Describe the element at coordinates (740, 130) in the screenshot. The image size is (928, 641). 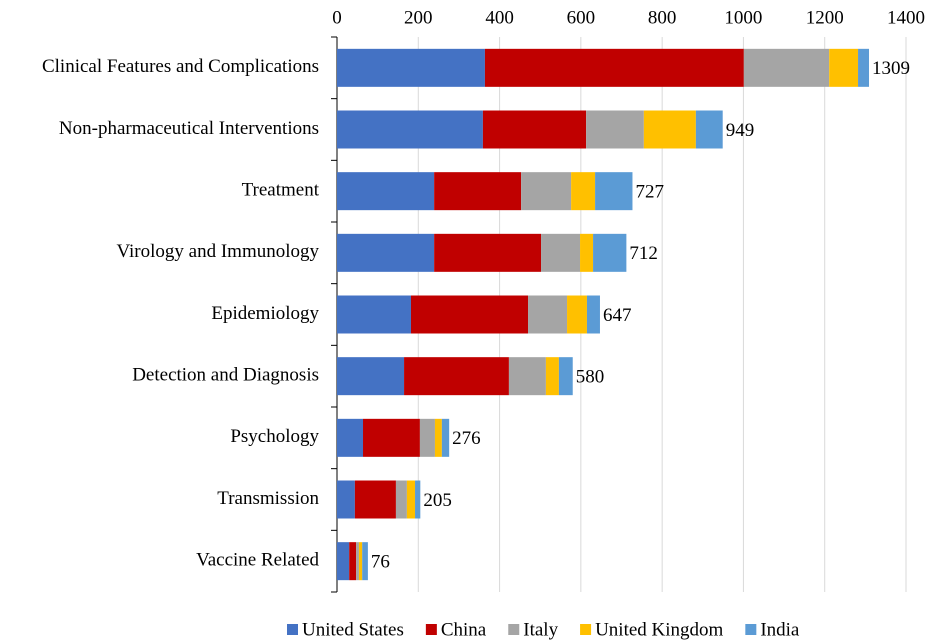
I see `total-label: 949` at that location.